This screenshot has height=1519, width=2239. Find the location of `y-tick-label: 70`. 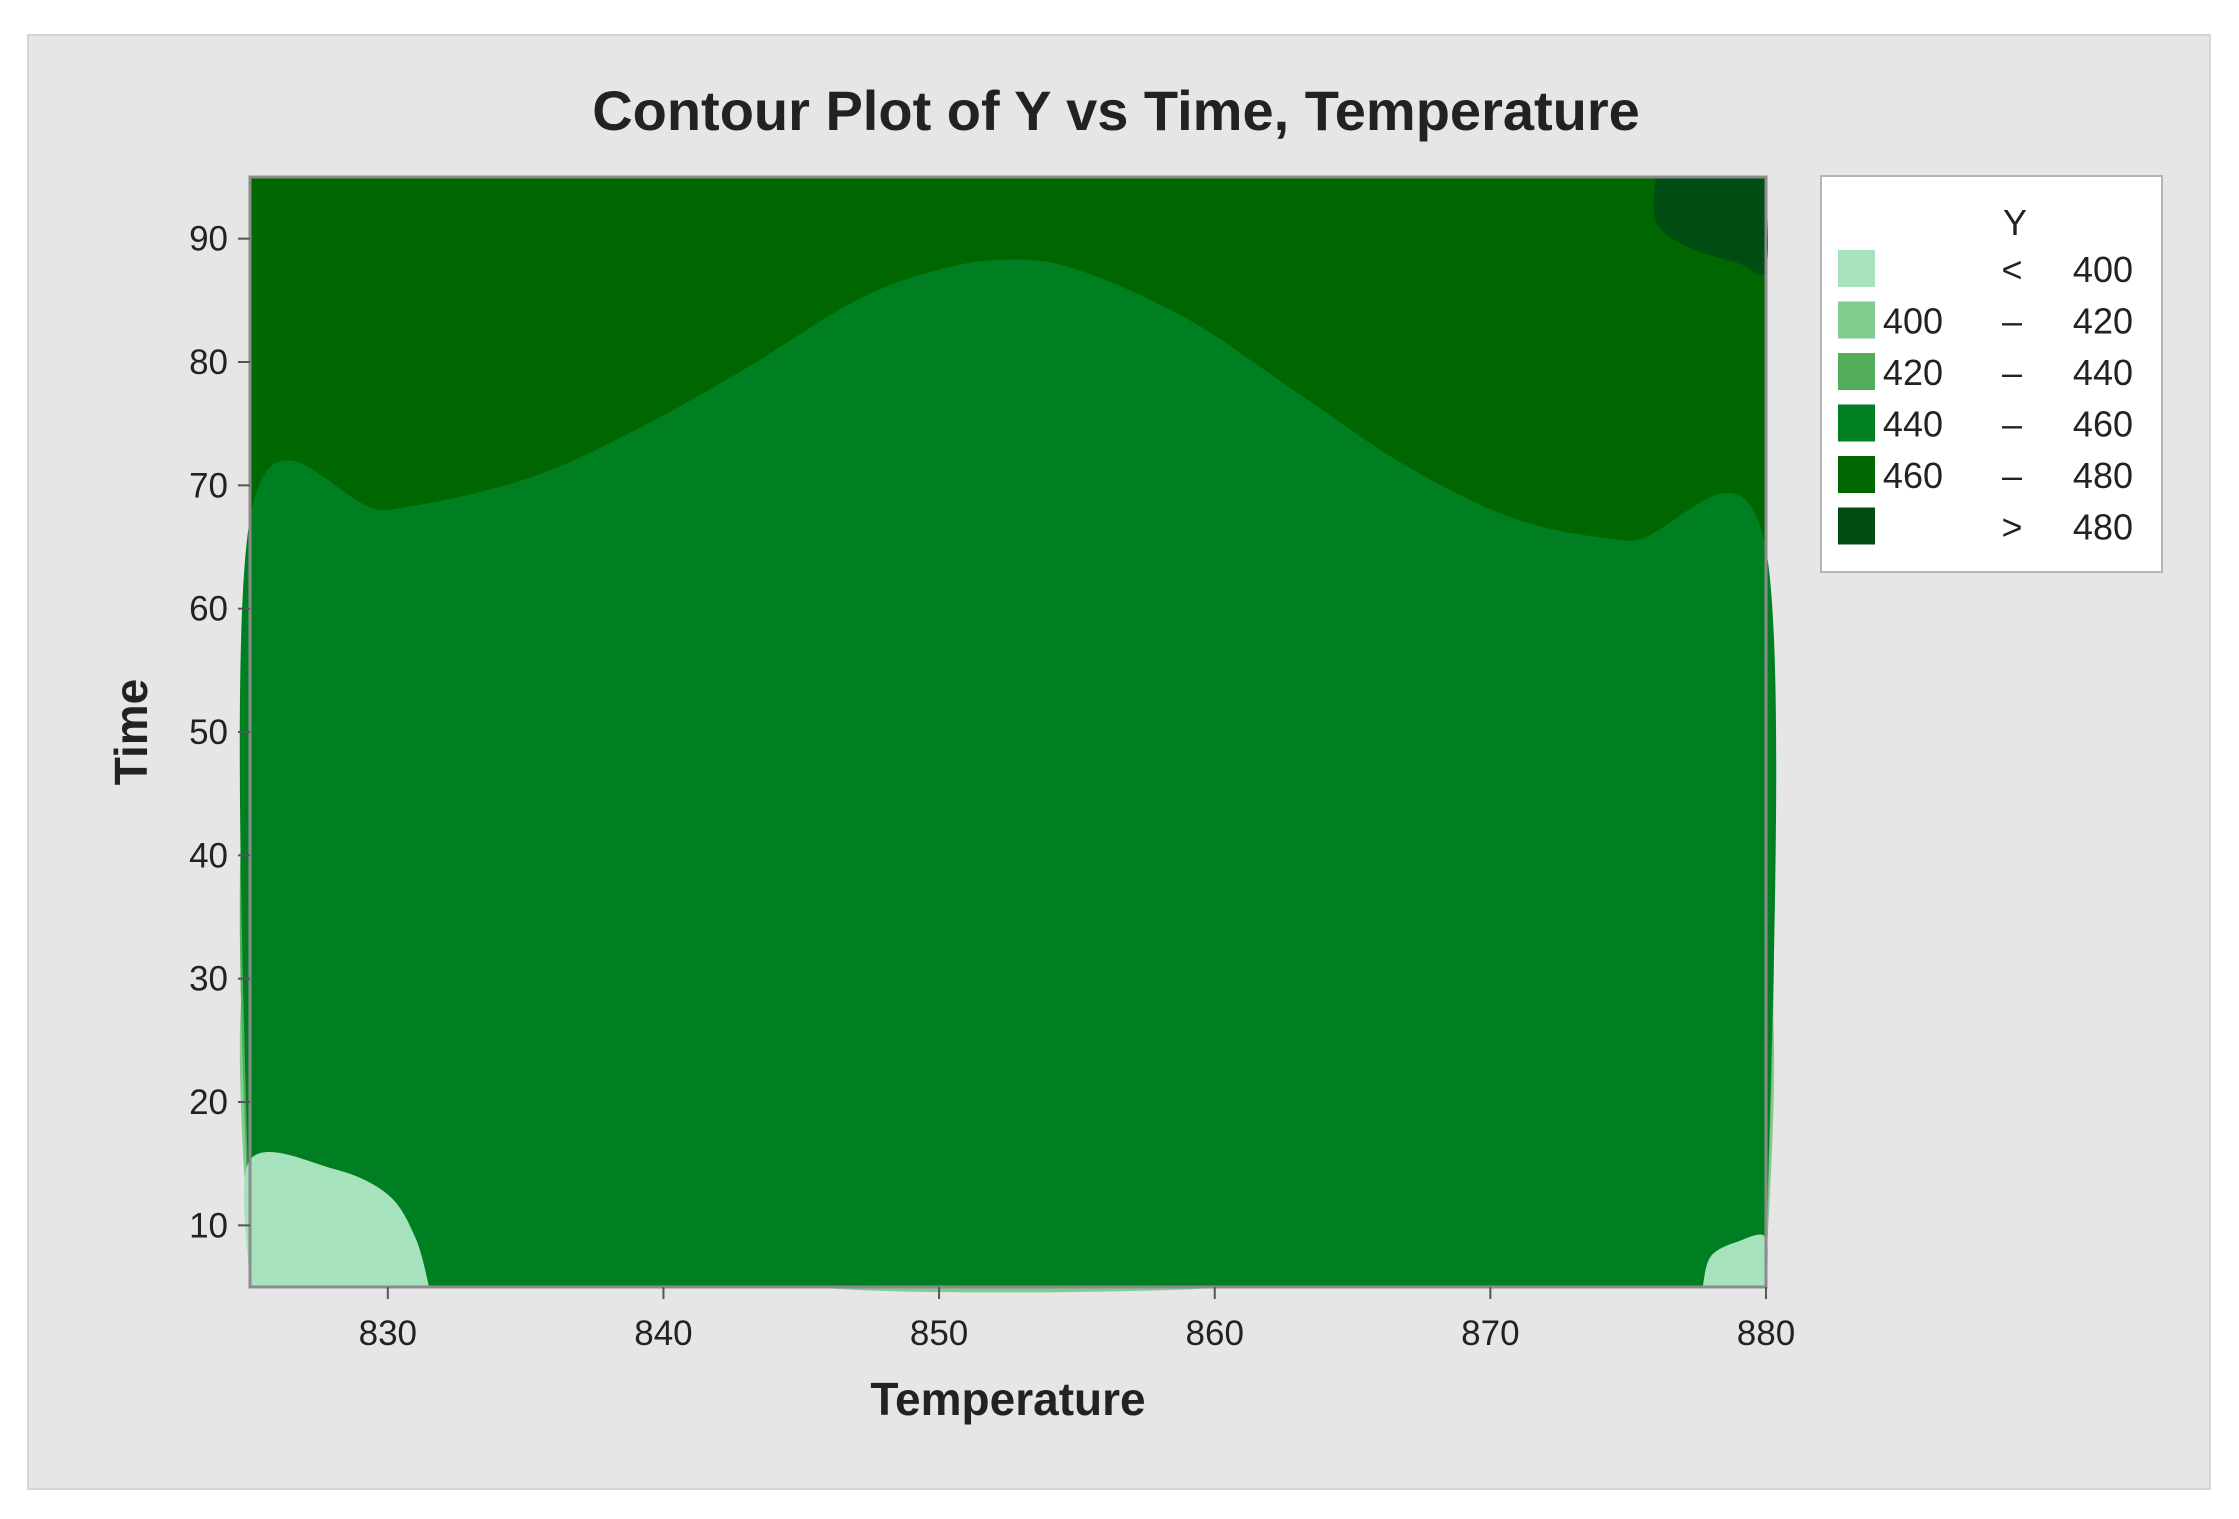

y-tick-label: 70 is located at coordinates (208, 485).